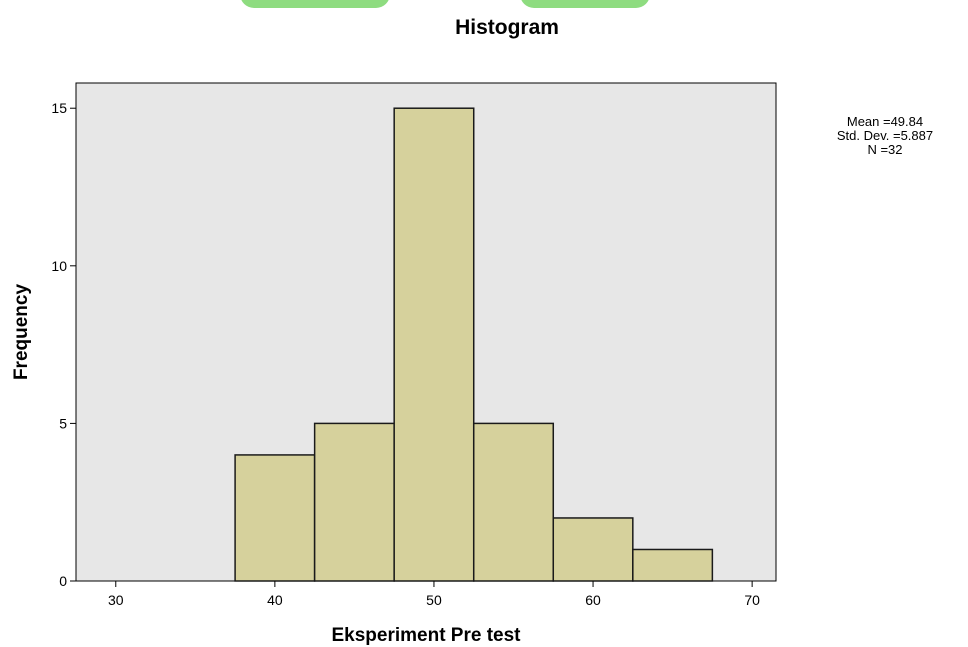 The height and width of the screenshot is (647, 968). Describe the element at coordinates (59, 108) in the screenshot. I see `y-tick-label: 15` at that location.